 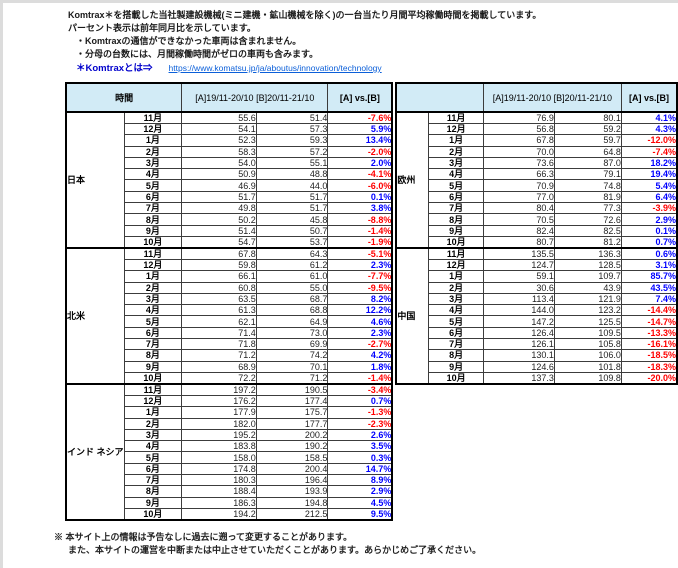 I want to click on value-period-a: 186.3, so click(x=219, y=502).